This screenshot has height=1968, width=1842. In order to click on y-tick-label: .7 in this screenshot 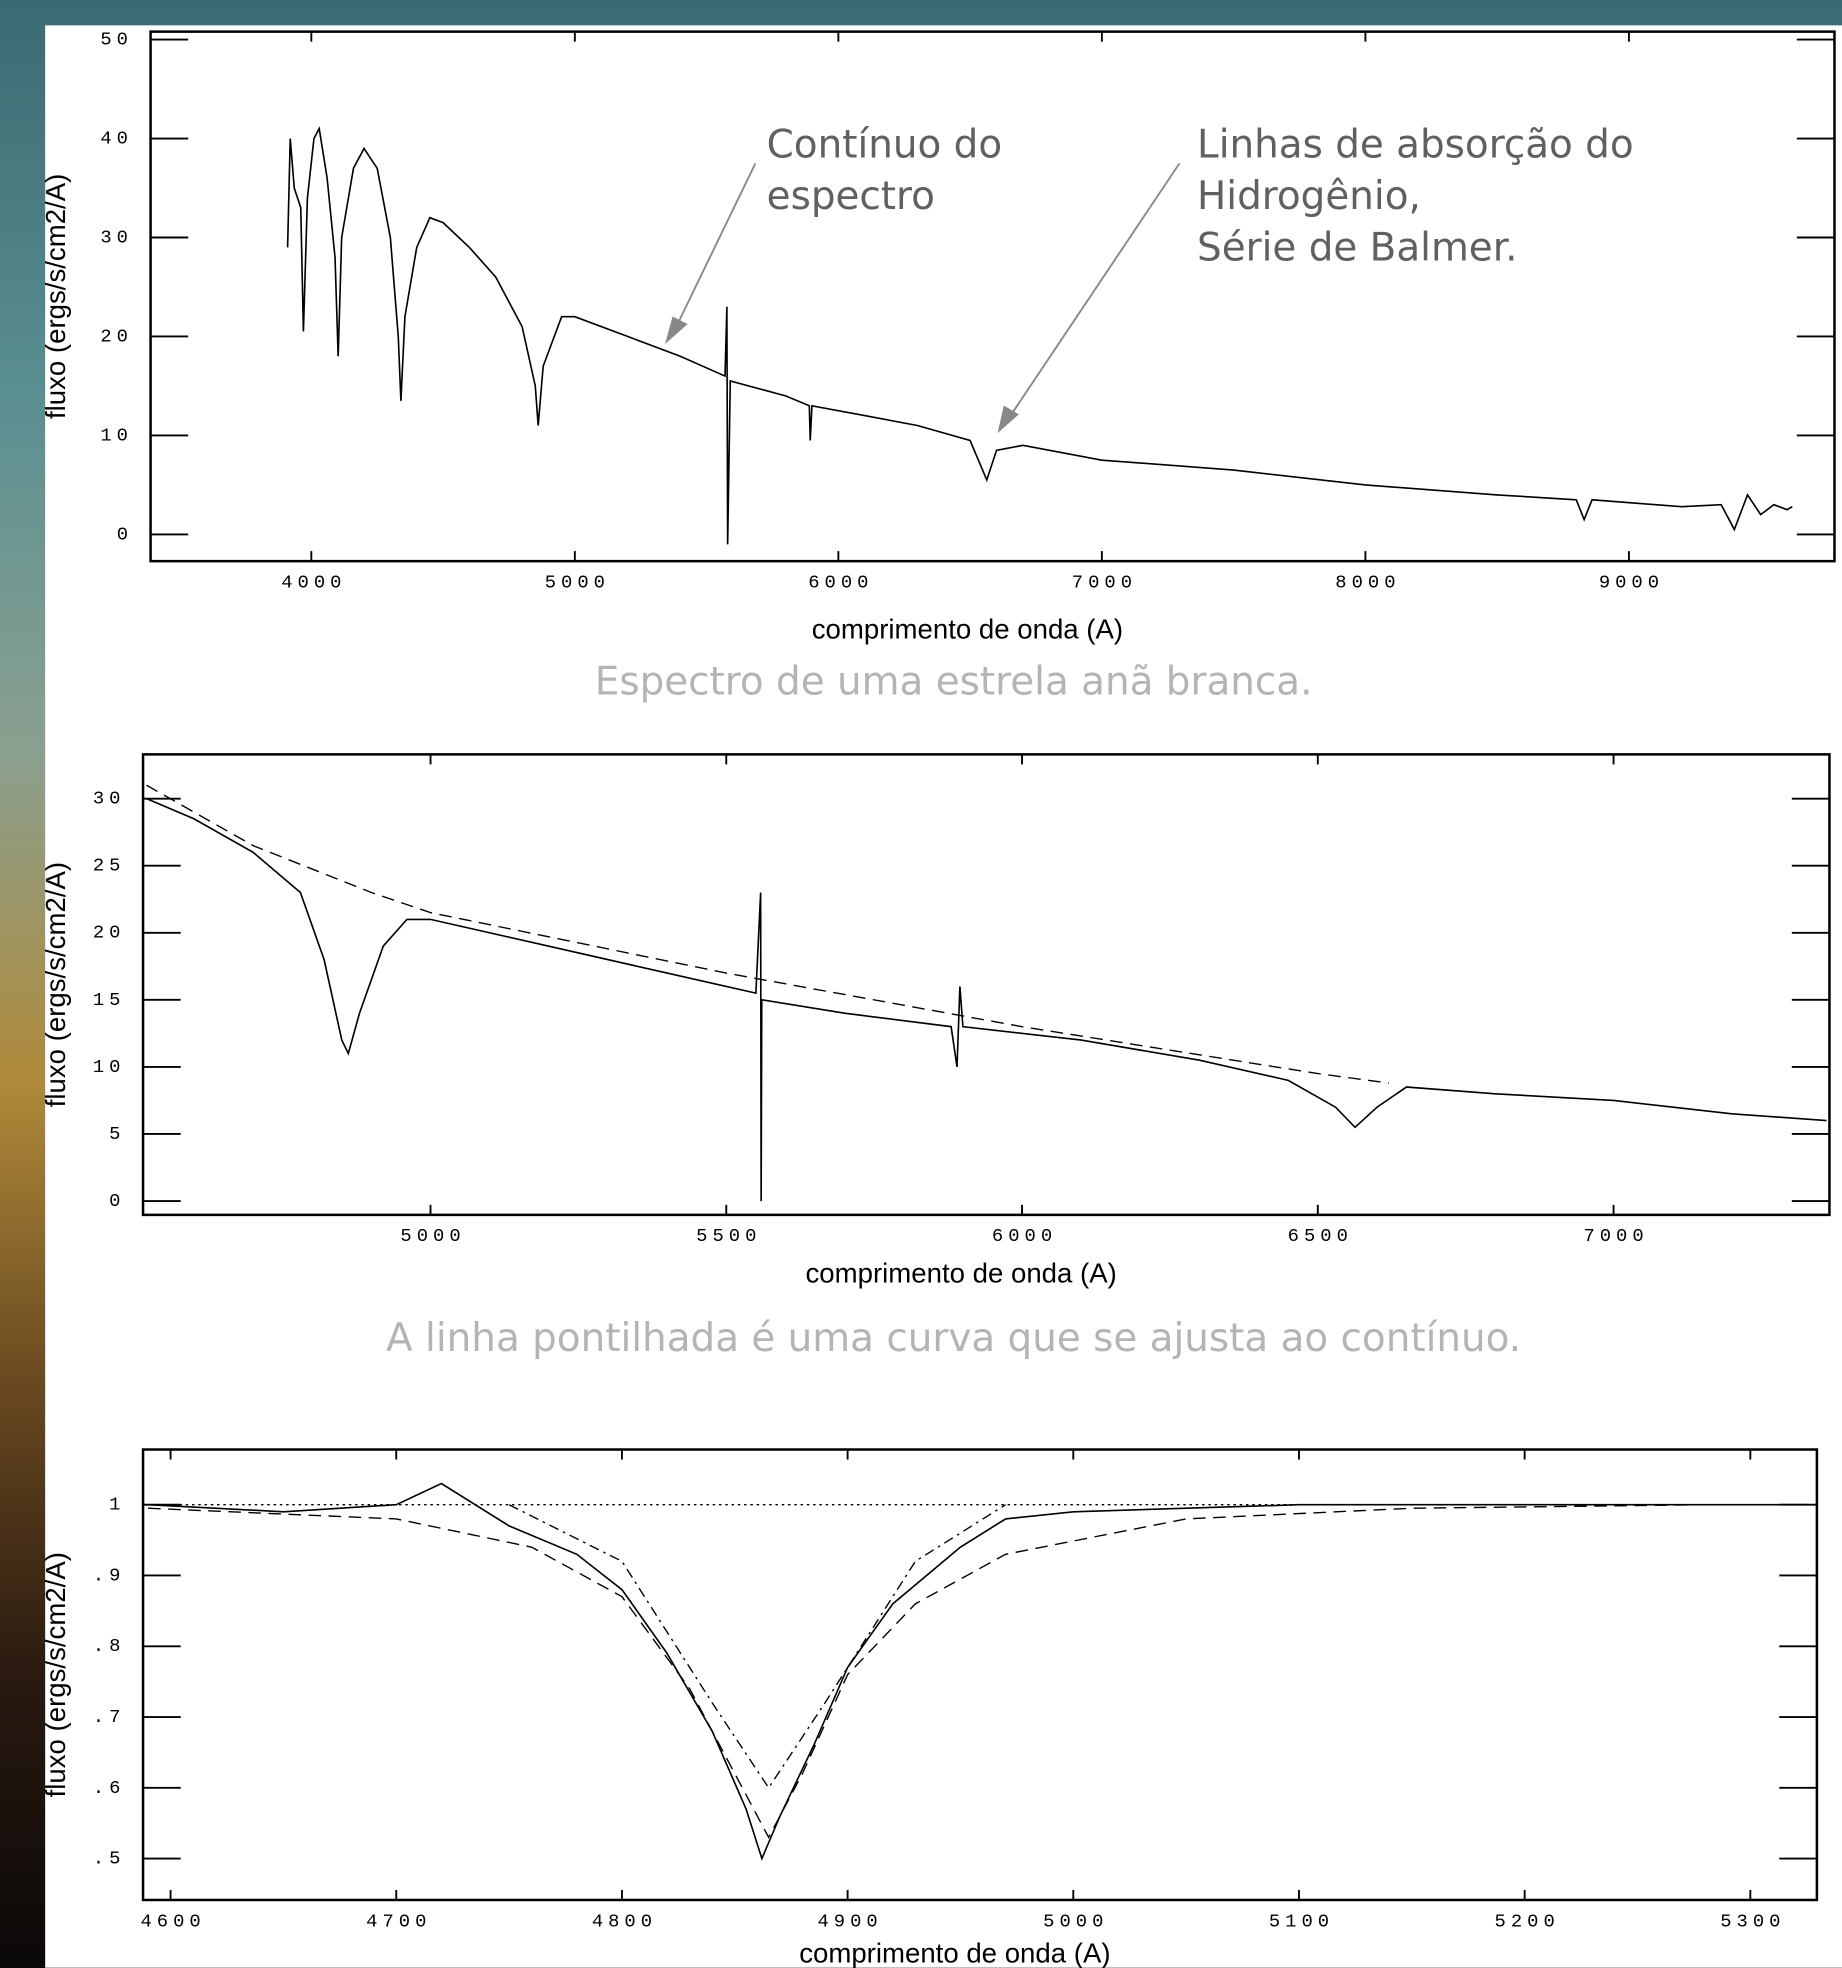, I will do `click(109, 1717)`.